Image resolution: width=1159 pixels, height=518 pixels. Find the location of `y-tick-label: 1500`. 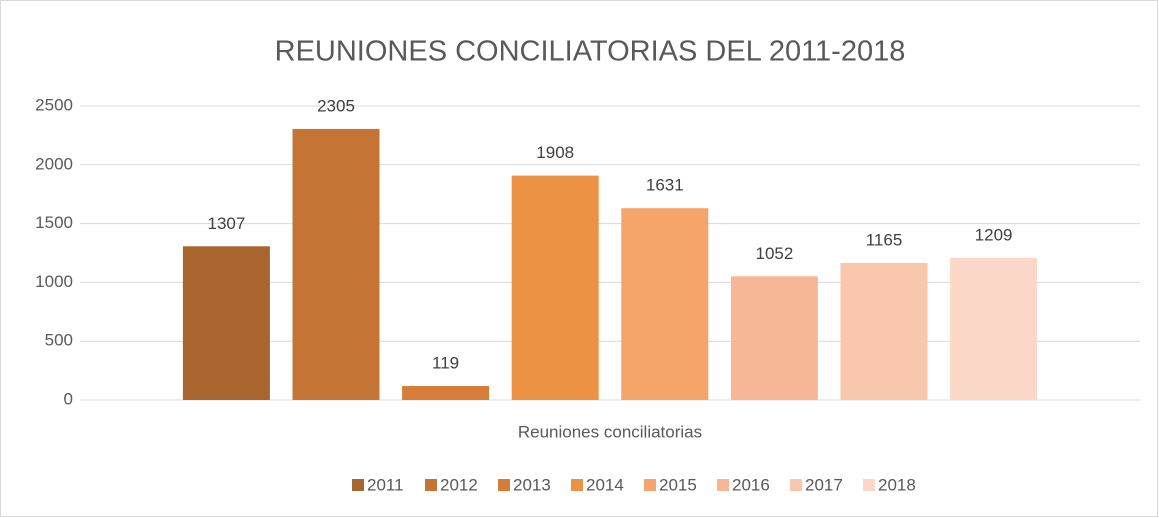

y-tick-label: 1500 is located at coordinates (54, 222).